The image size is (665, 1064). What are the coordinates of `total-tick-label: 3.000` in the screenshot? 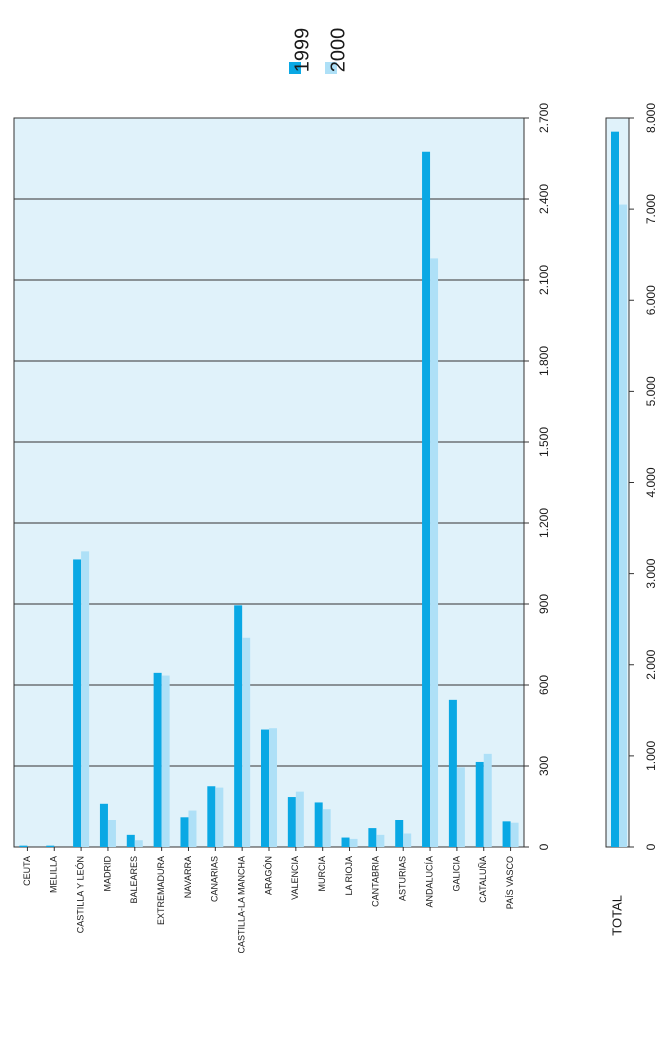 It's located at (651, 573).